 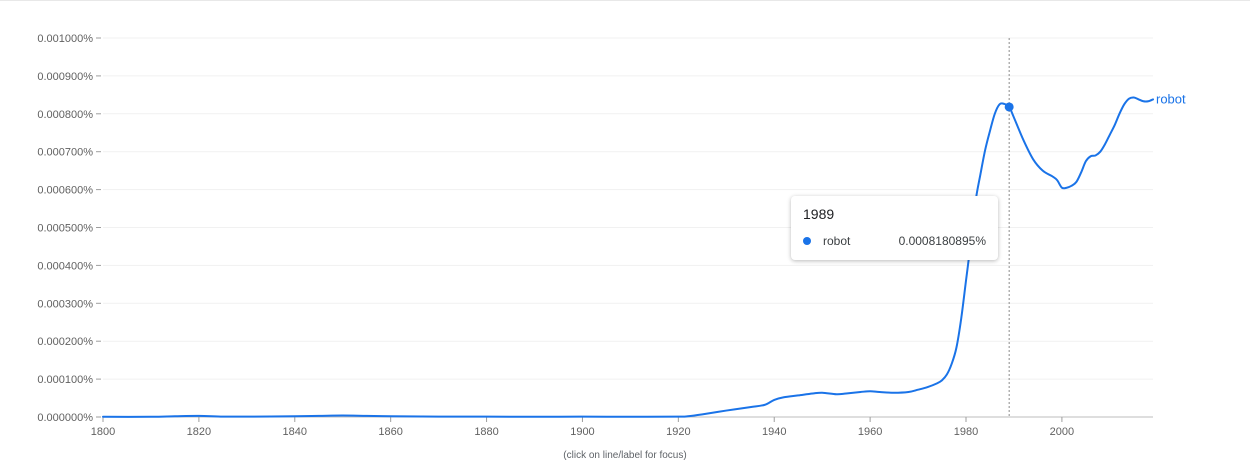 I want to click on y-tick-label: 0.000700%, so click(x=65, y=153).